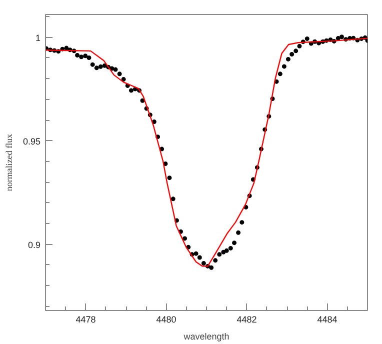  What do you see at coordinates (206, 337) in the screenshot?
I see `x-axis-title: wavelength` at bounding box center [206, 337].